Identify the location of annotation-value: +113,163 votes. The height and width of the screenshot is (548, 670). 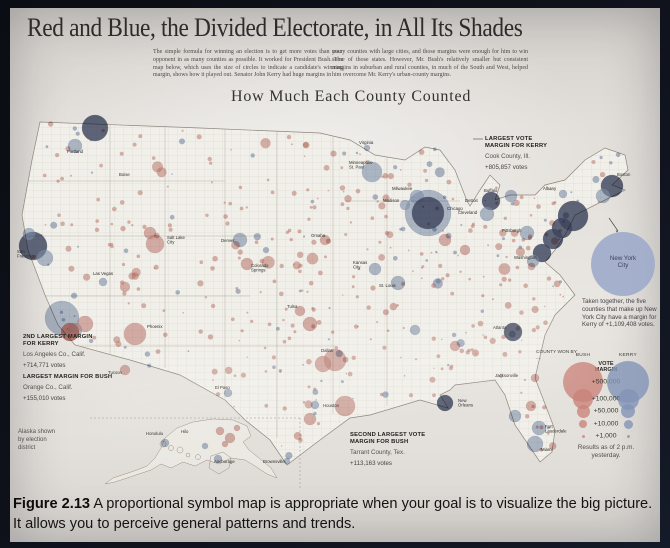
(371, 464).